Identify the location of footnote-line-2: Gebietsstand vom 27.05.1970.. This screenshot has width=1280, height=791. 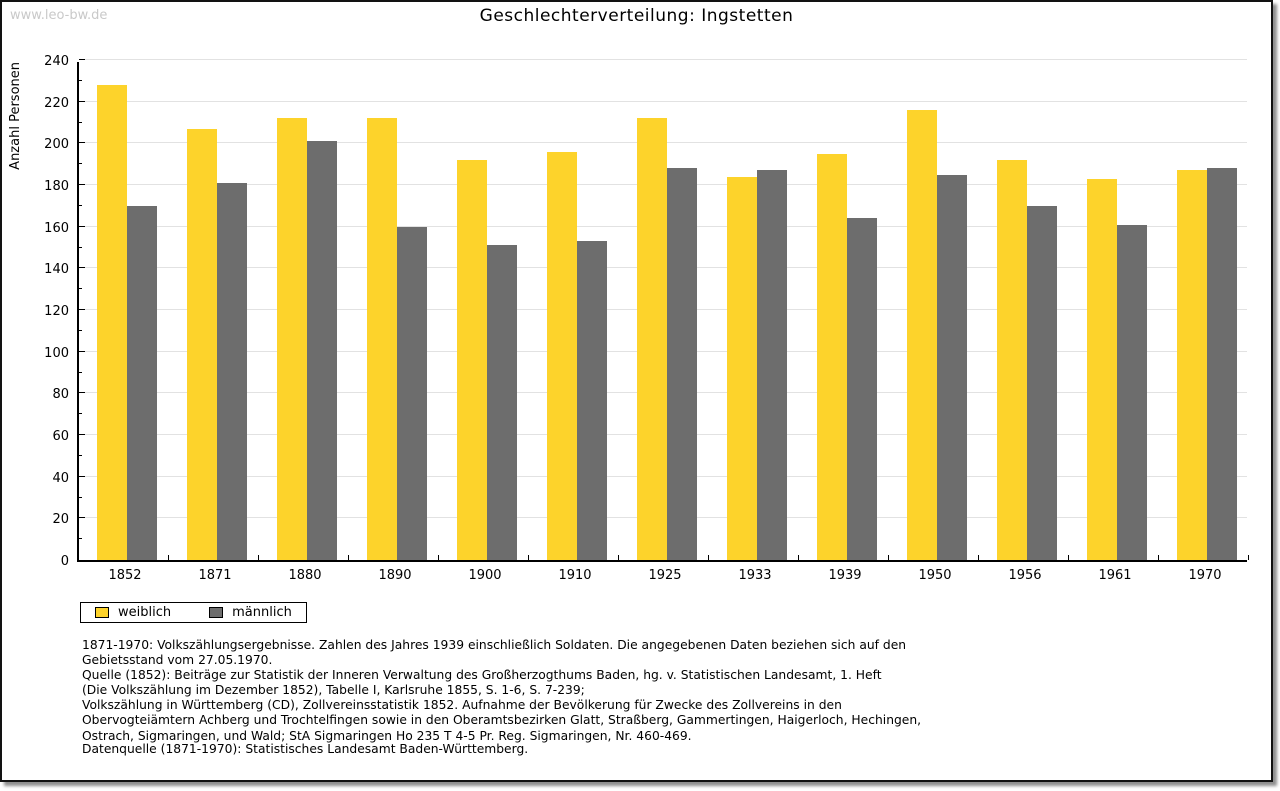
(177, 660).